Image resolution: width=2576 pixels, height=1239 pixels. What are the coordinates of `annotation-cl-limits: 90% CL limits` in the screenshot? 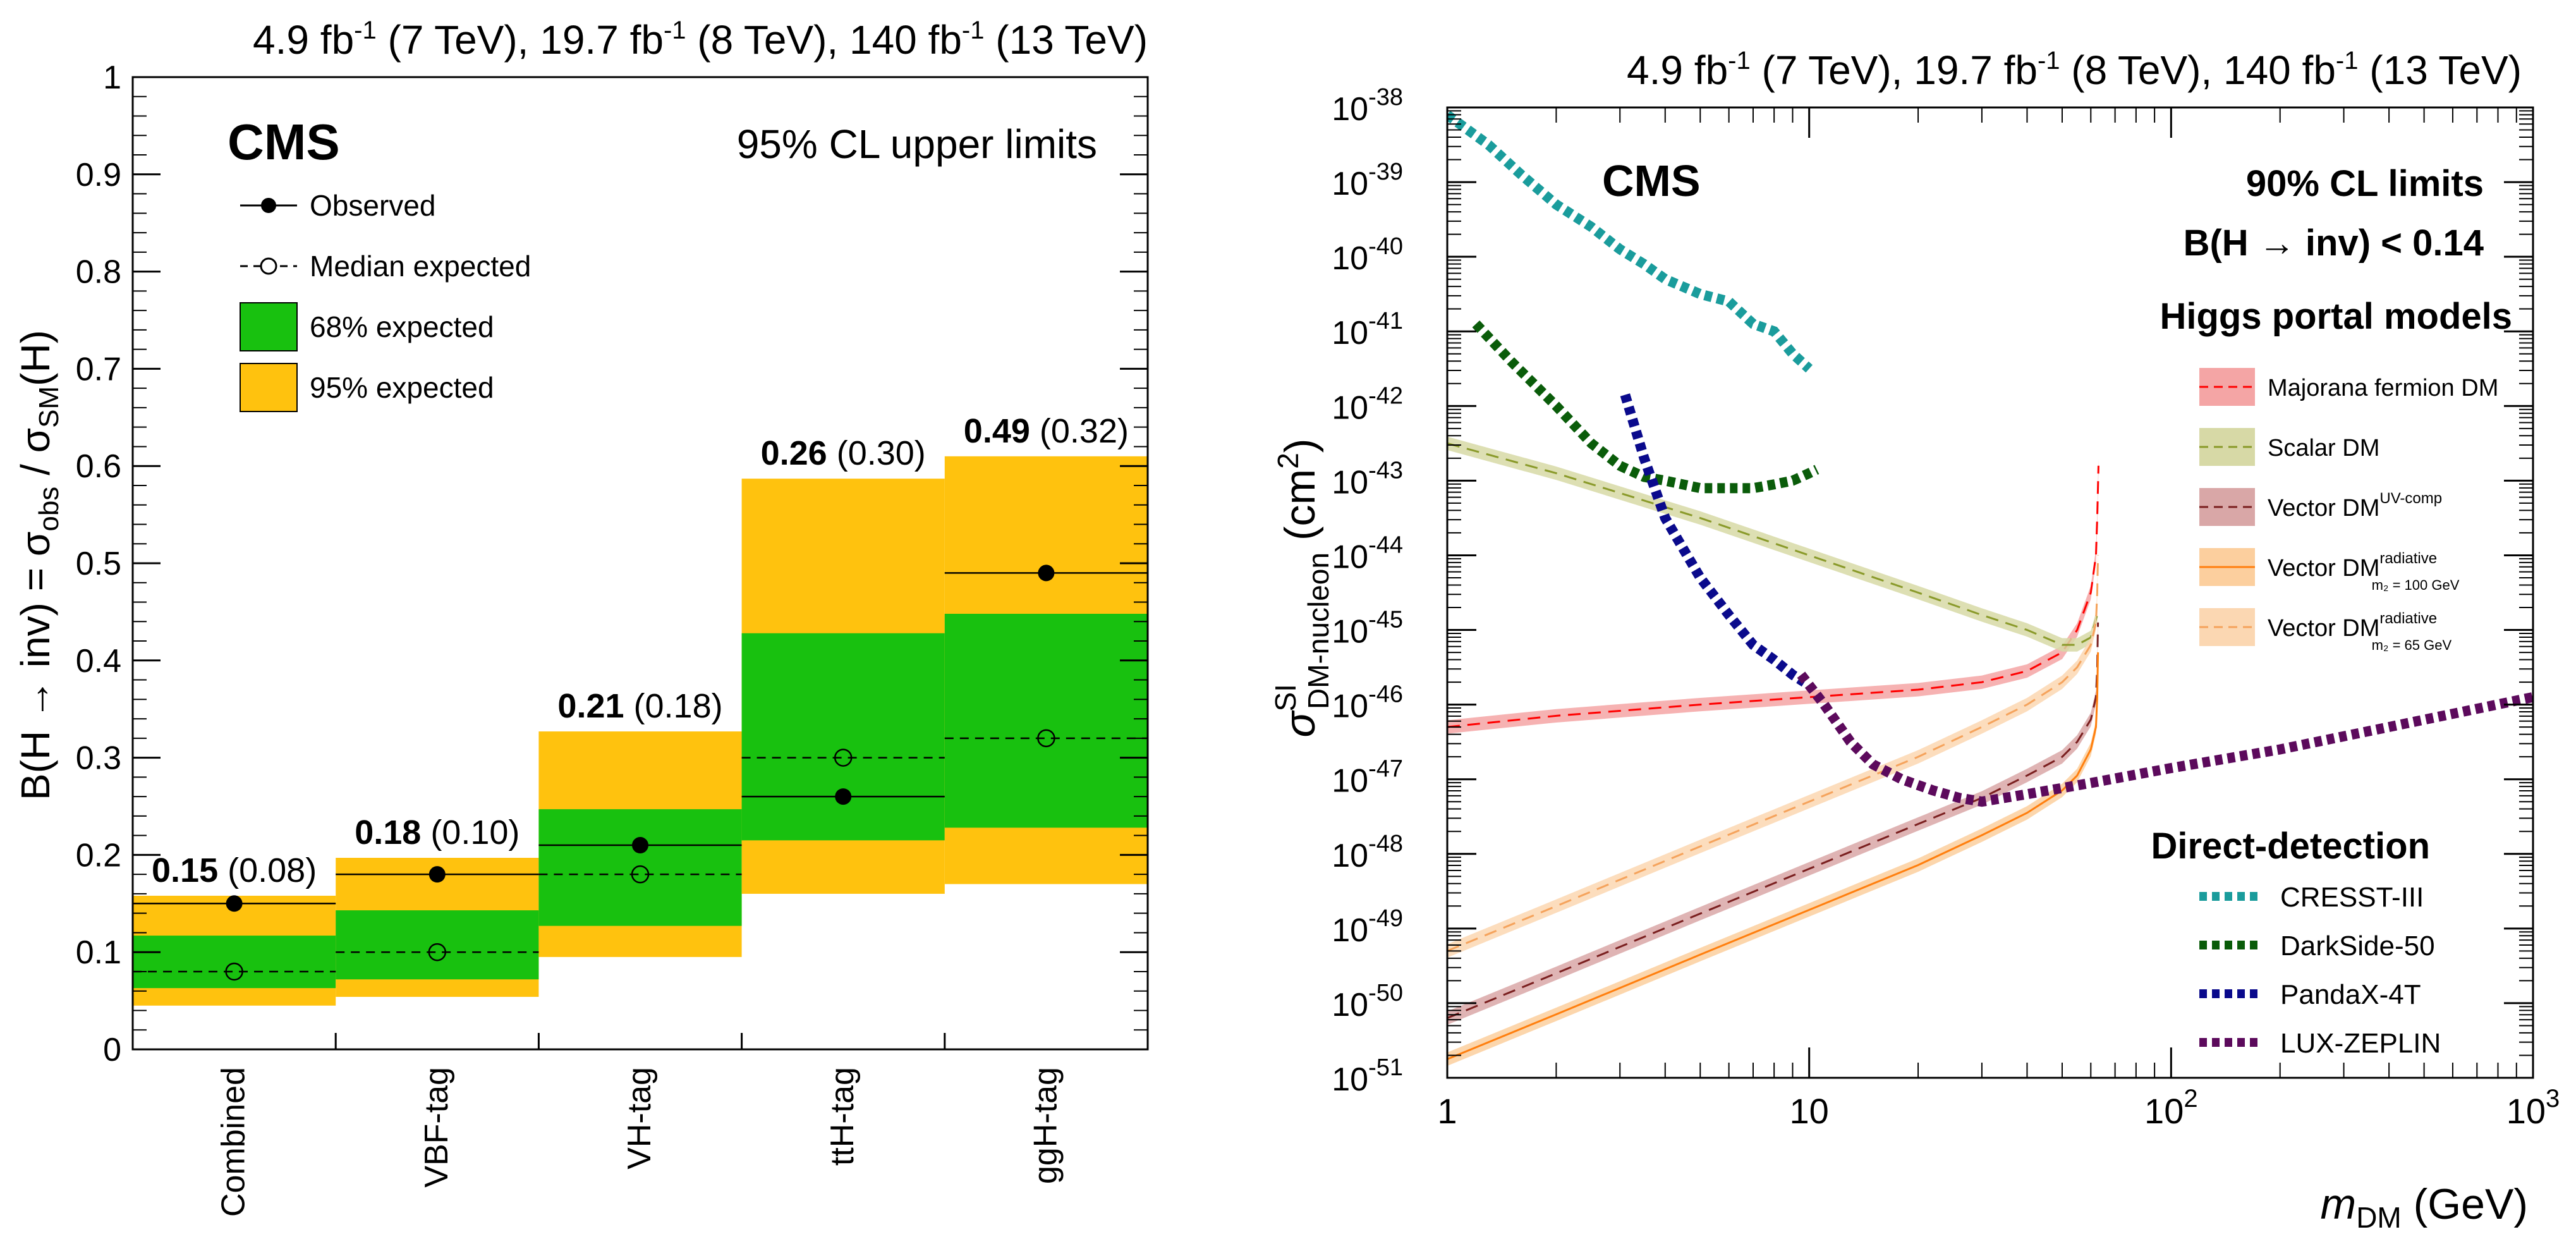 It's located at (2365, 183).